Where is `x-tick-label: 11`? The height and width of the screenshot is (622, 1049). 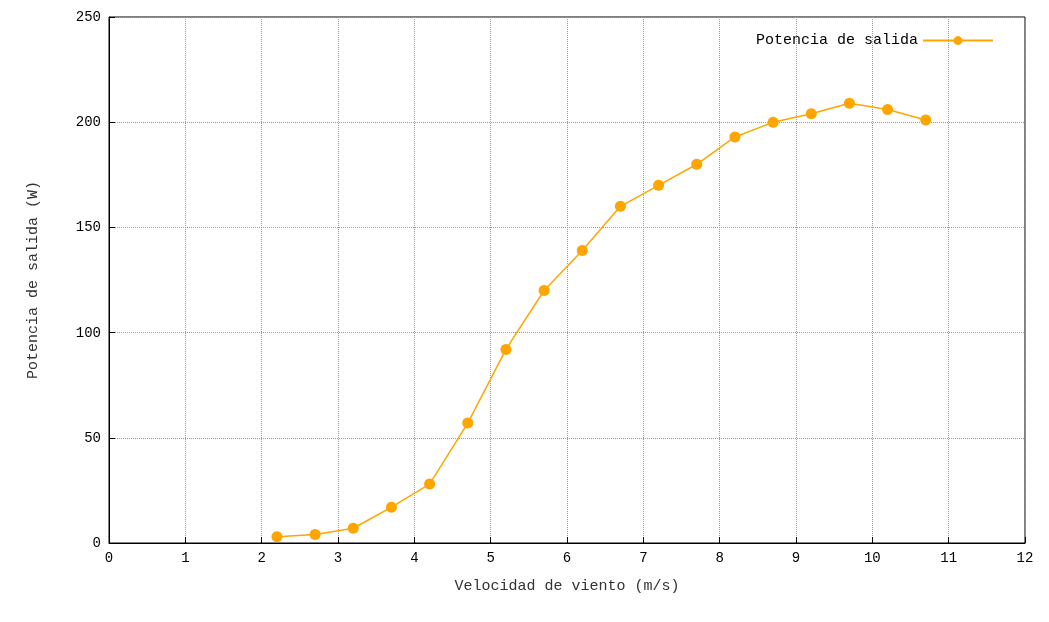
x-tick-label: 11 is located at coordinates (949, 558).